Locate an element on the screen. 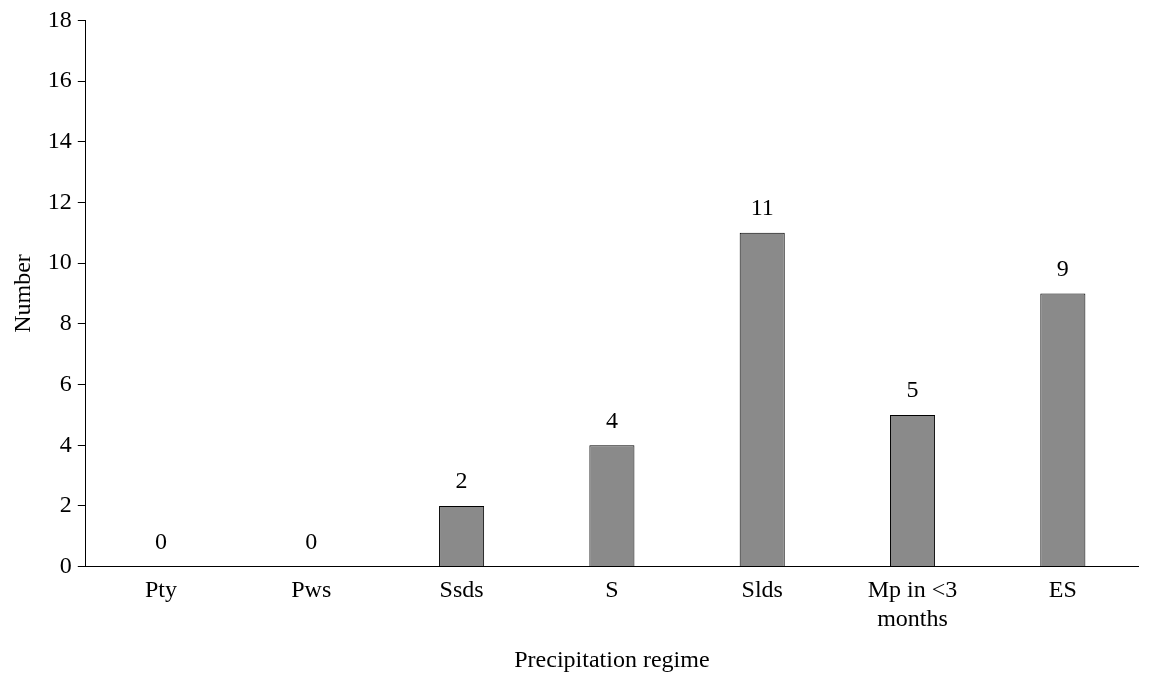 Image resolution: width=1153 pixels, height=684 pixels. y-tick-label: 16 is located at coordinates (59, 79).